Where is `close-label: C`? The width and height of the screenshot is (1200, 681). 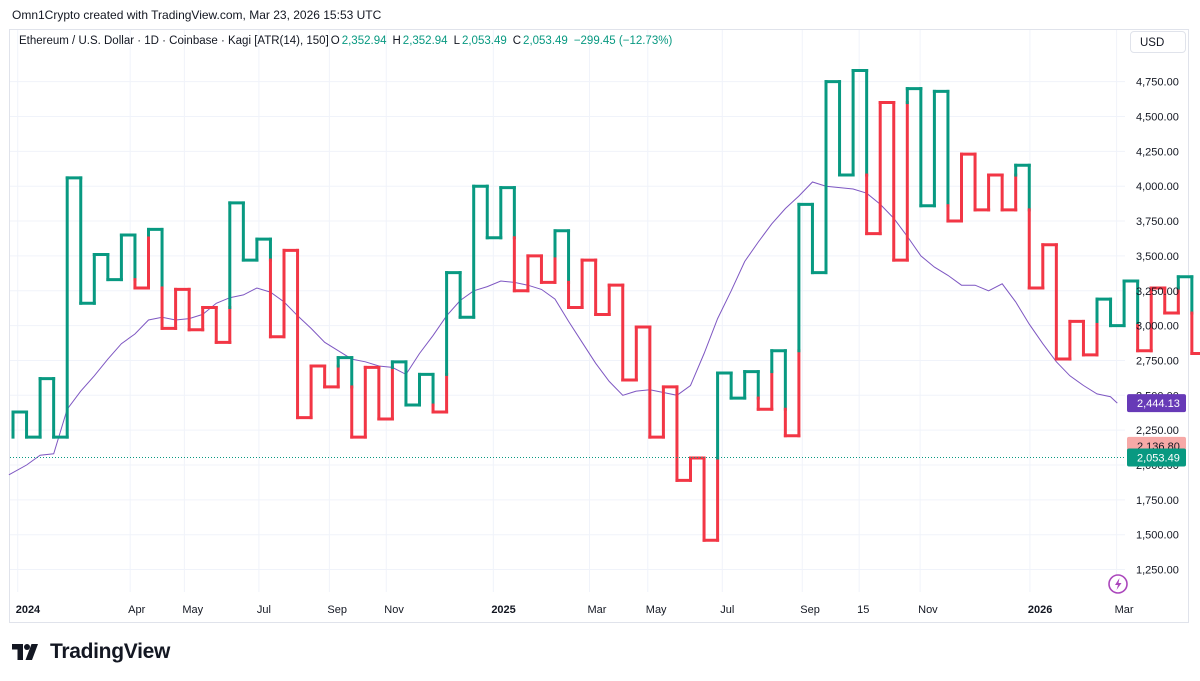 close-label: C is located at coordinates (517, 41).